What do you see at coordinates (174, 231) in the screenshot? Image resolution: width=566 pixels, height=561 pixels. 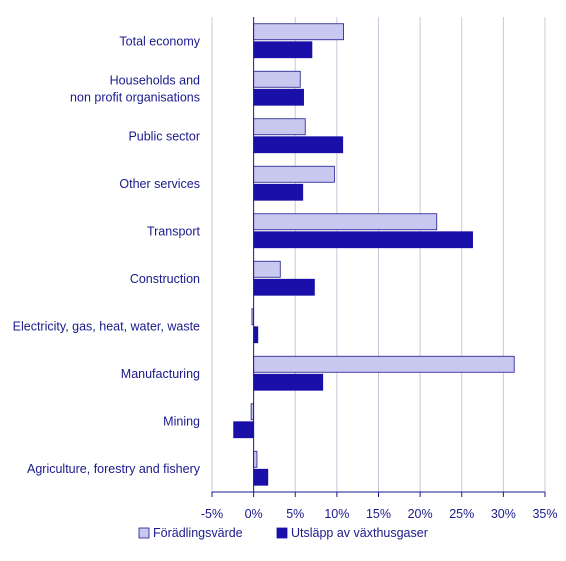 I see `category-label-4: Transport` at bounding box center [174, 231].